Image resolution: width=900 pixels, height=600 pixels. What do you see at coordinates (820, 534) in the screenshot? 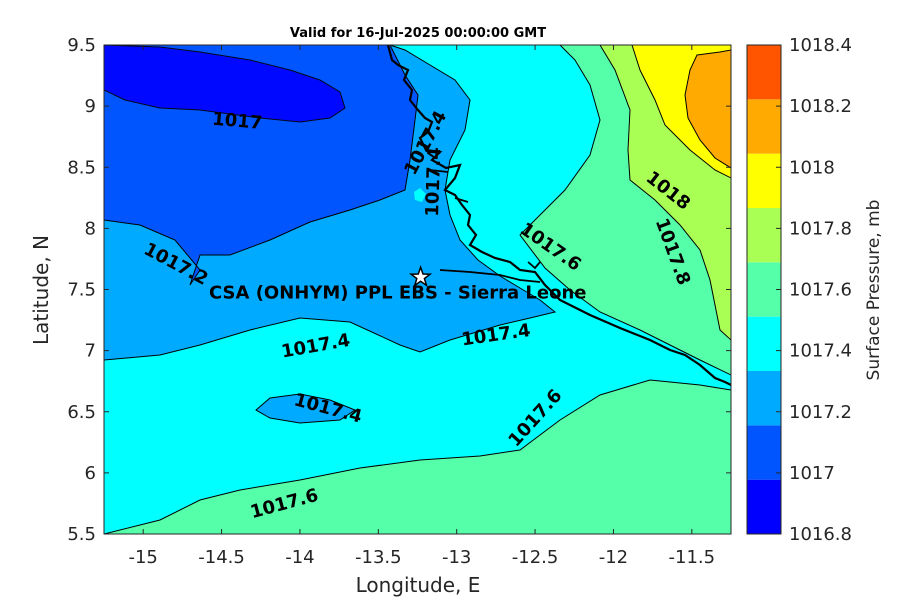
I see `colorbar-tick-label: 1016.8` at bounding box center [820, 534].